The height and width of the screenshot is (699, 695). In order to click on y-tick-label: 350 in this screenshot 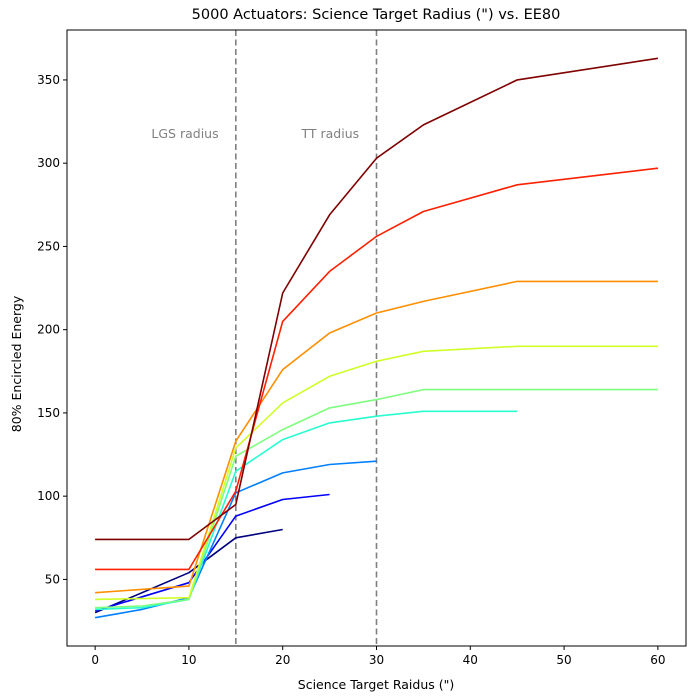, I will do `click(48, 80)`.